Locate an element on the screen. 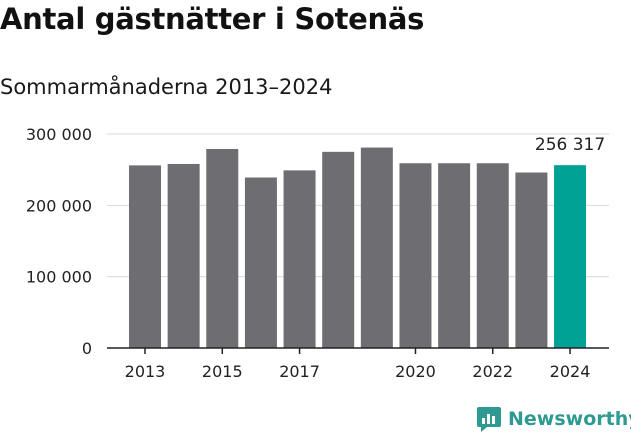 Image resolution: width=631 pixels, height=439 pixels. brand-name: Newsworthy is located at coordinates (569, 419).